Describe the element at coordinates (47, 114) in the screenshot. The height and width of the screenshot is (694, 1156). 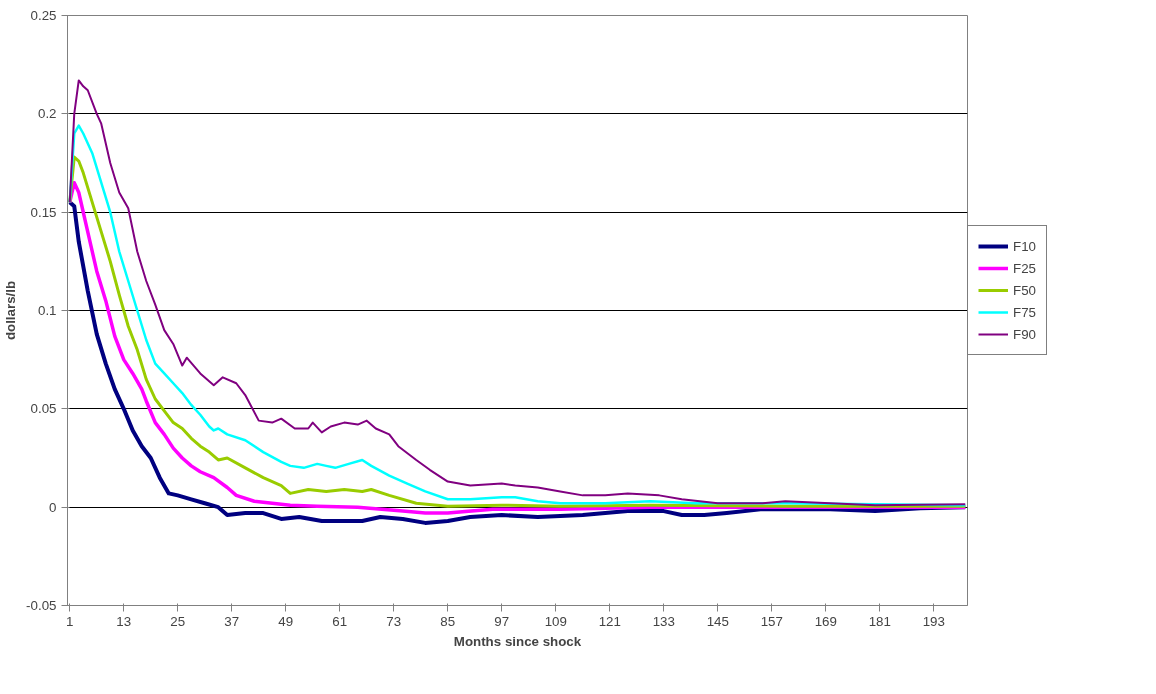
I see `y-tick-label: 0.2` at that location.